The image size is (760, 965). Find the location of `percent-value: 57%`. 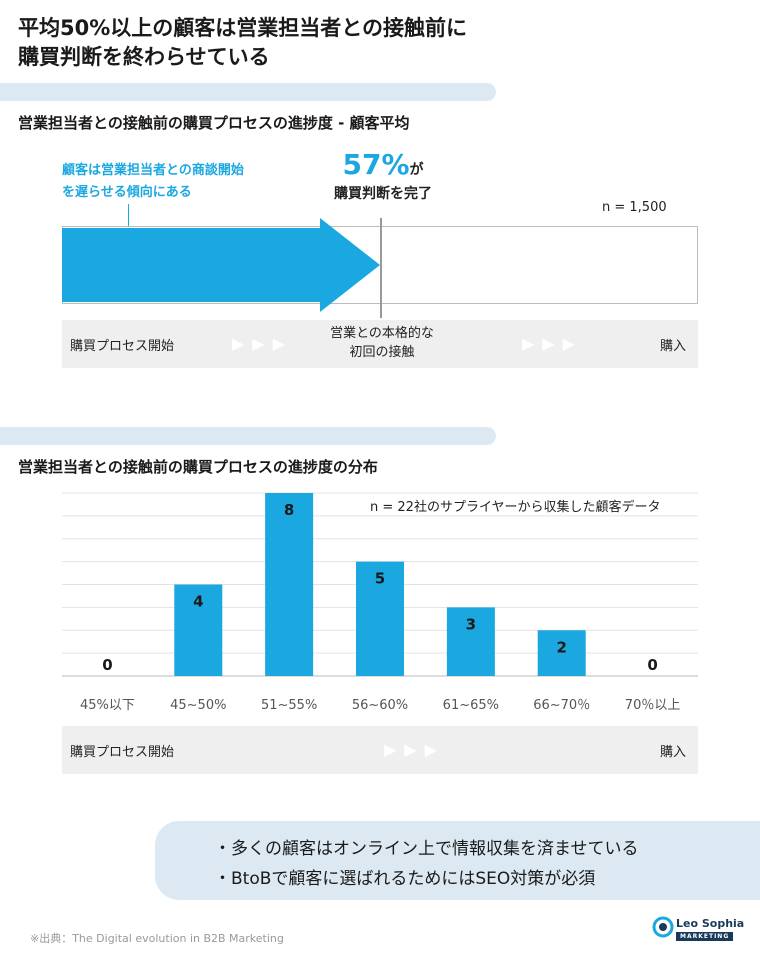

percent-value: 57% is located at coordinates (376, 164).